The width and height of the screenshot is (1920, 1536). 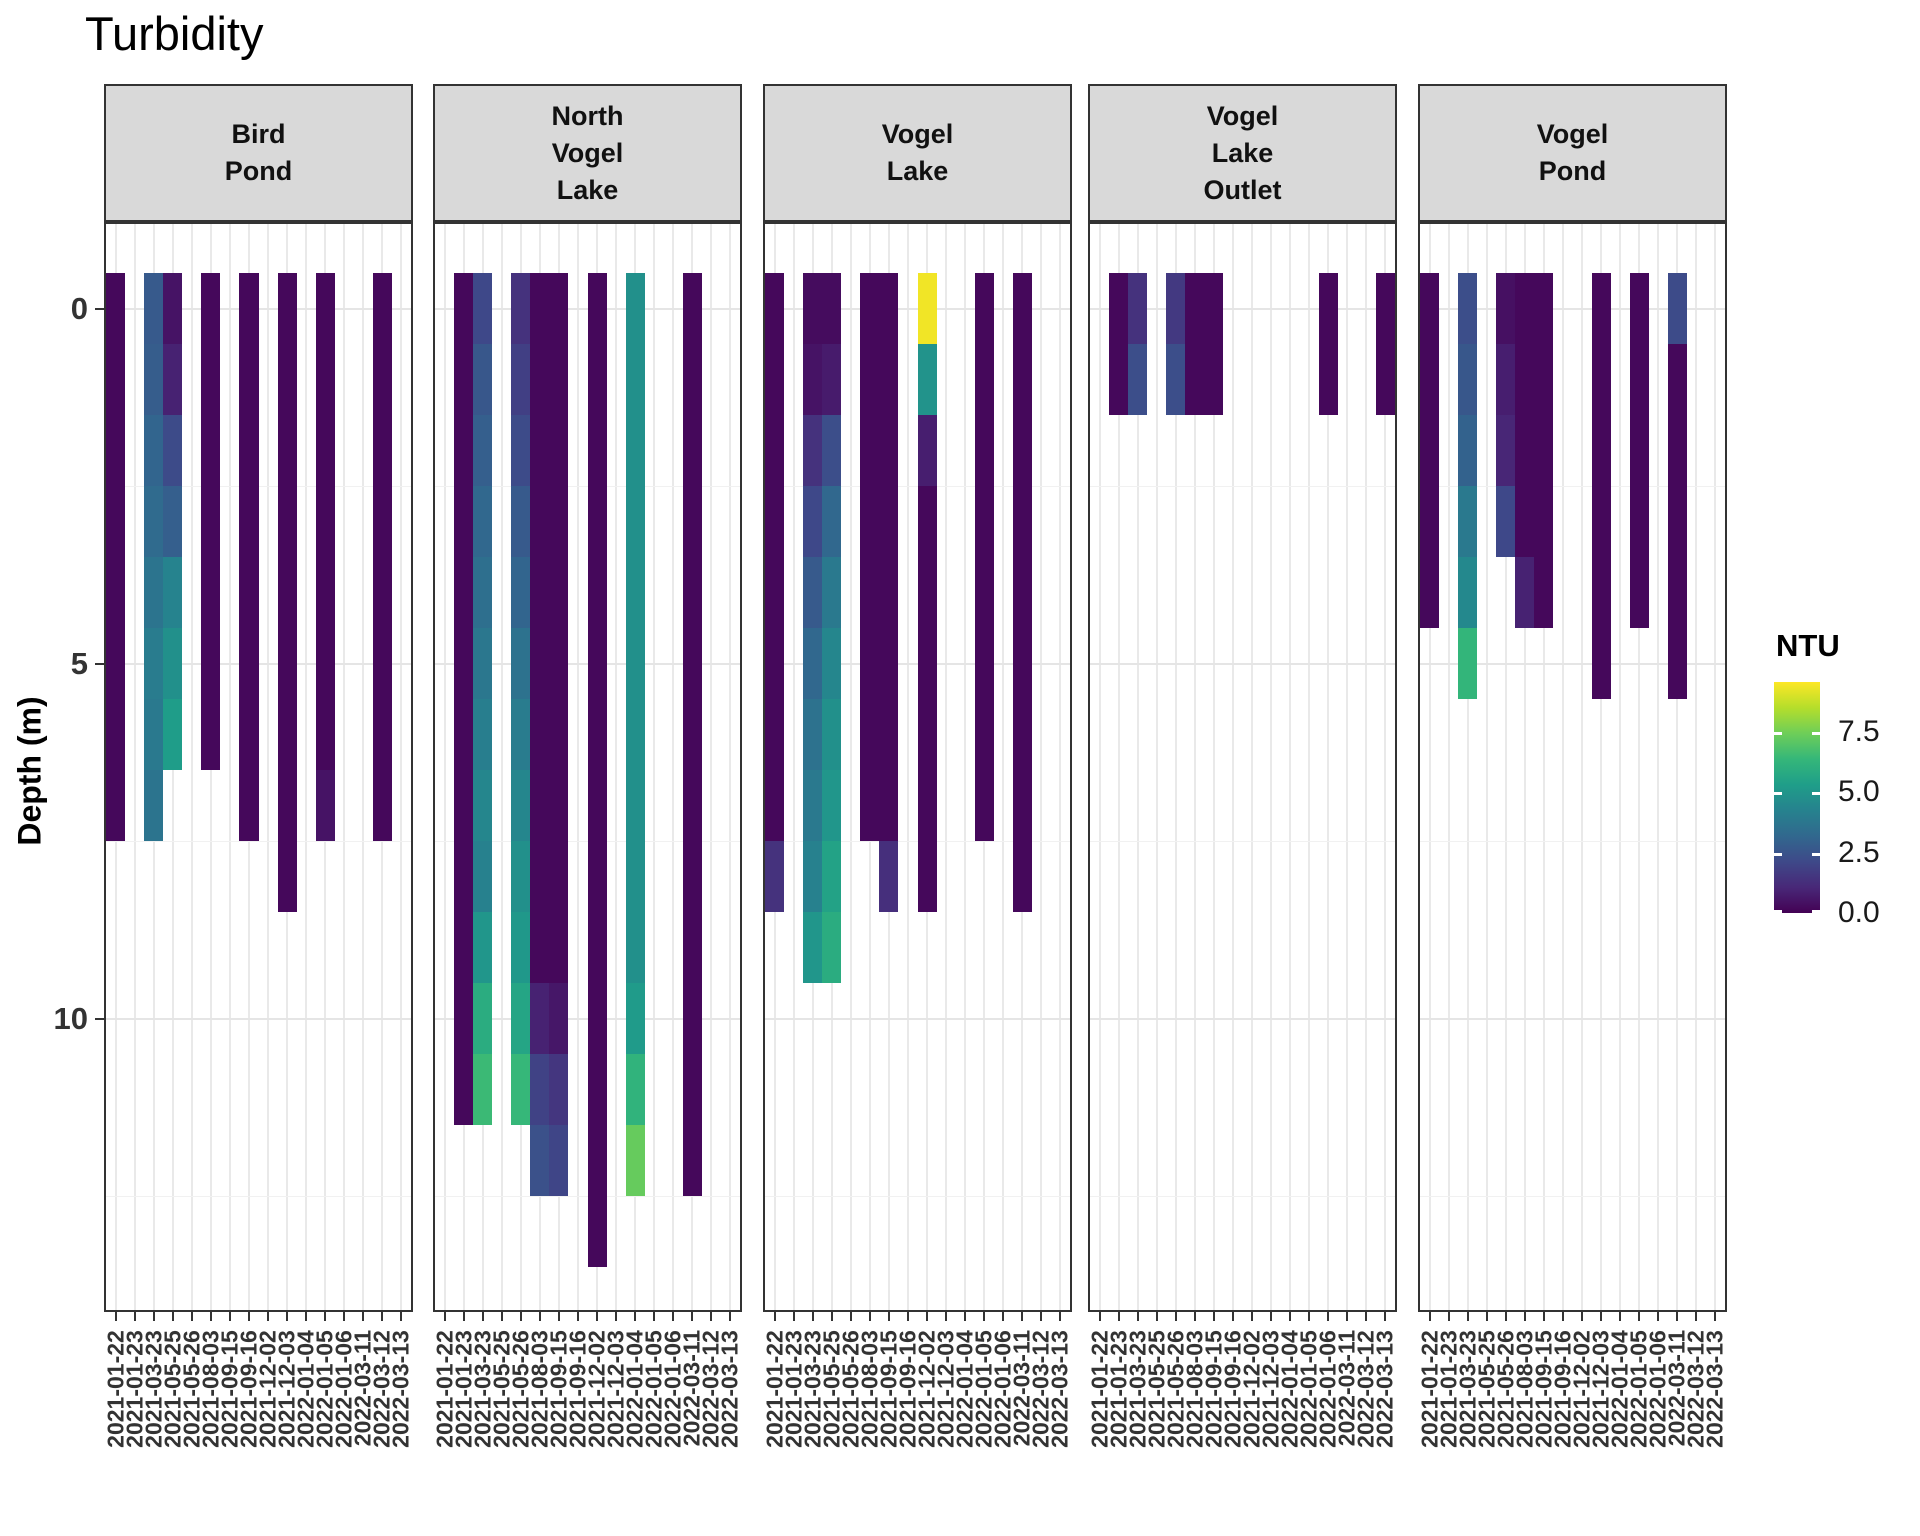 I want to click on facet-strip: Vogel Lake Outlet, so click(x=1242, y=153).